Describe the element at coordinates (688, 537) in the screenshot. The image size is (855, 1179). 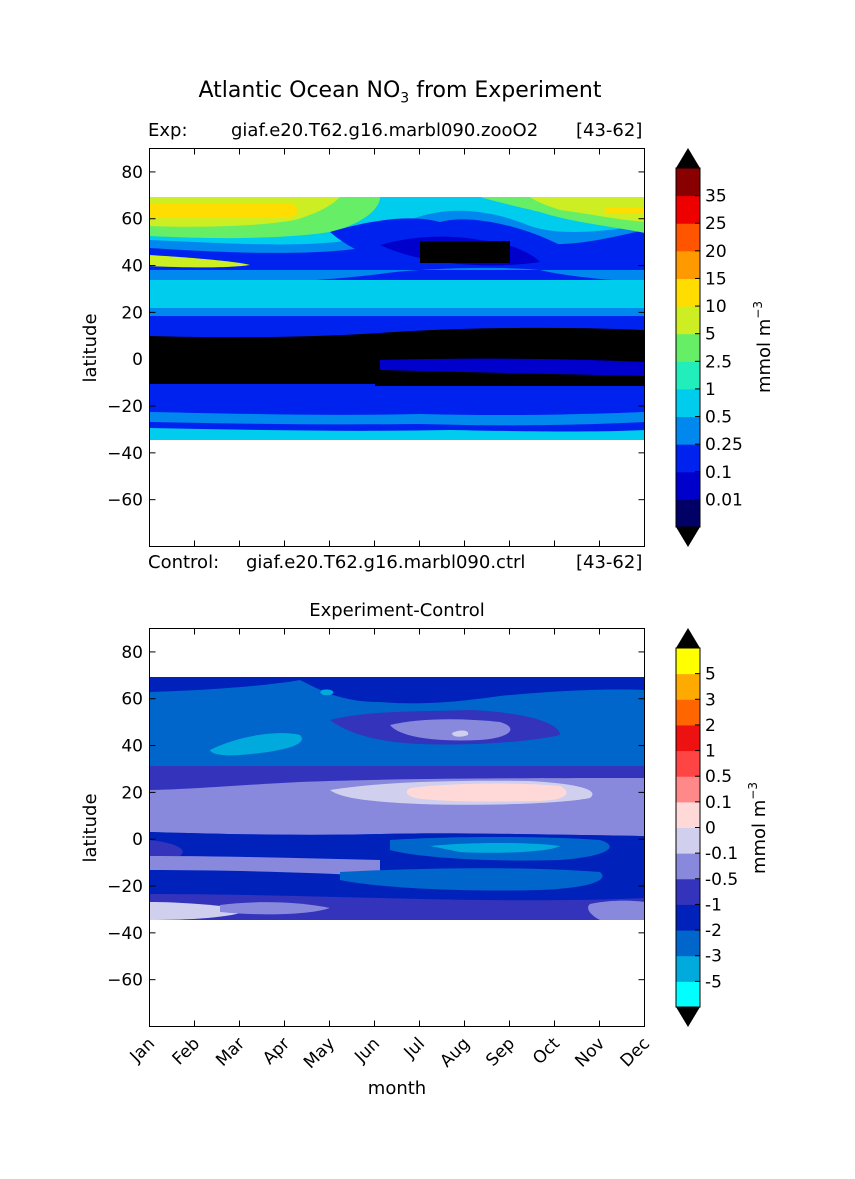
I see `colorbar-extend-min` at that location.